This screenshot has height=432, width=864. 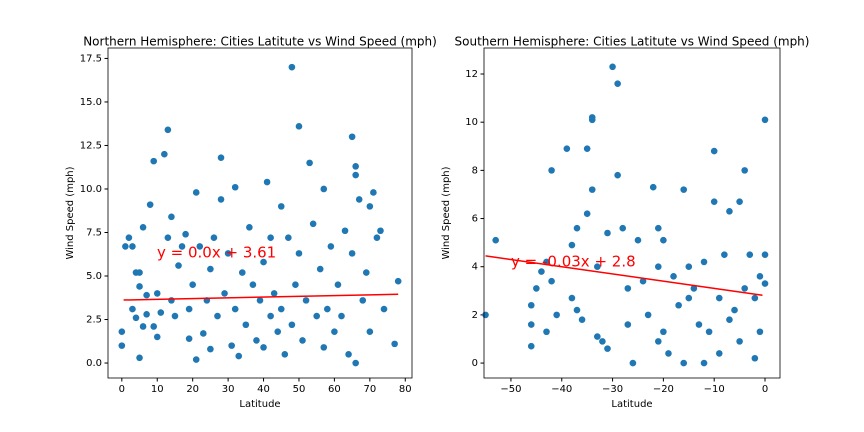 I want to click on y-tick-label: 10, so click(x=471, y=122).